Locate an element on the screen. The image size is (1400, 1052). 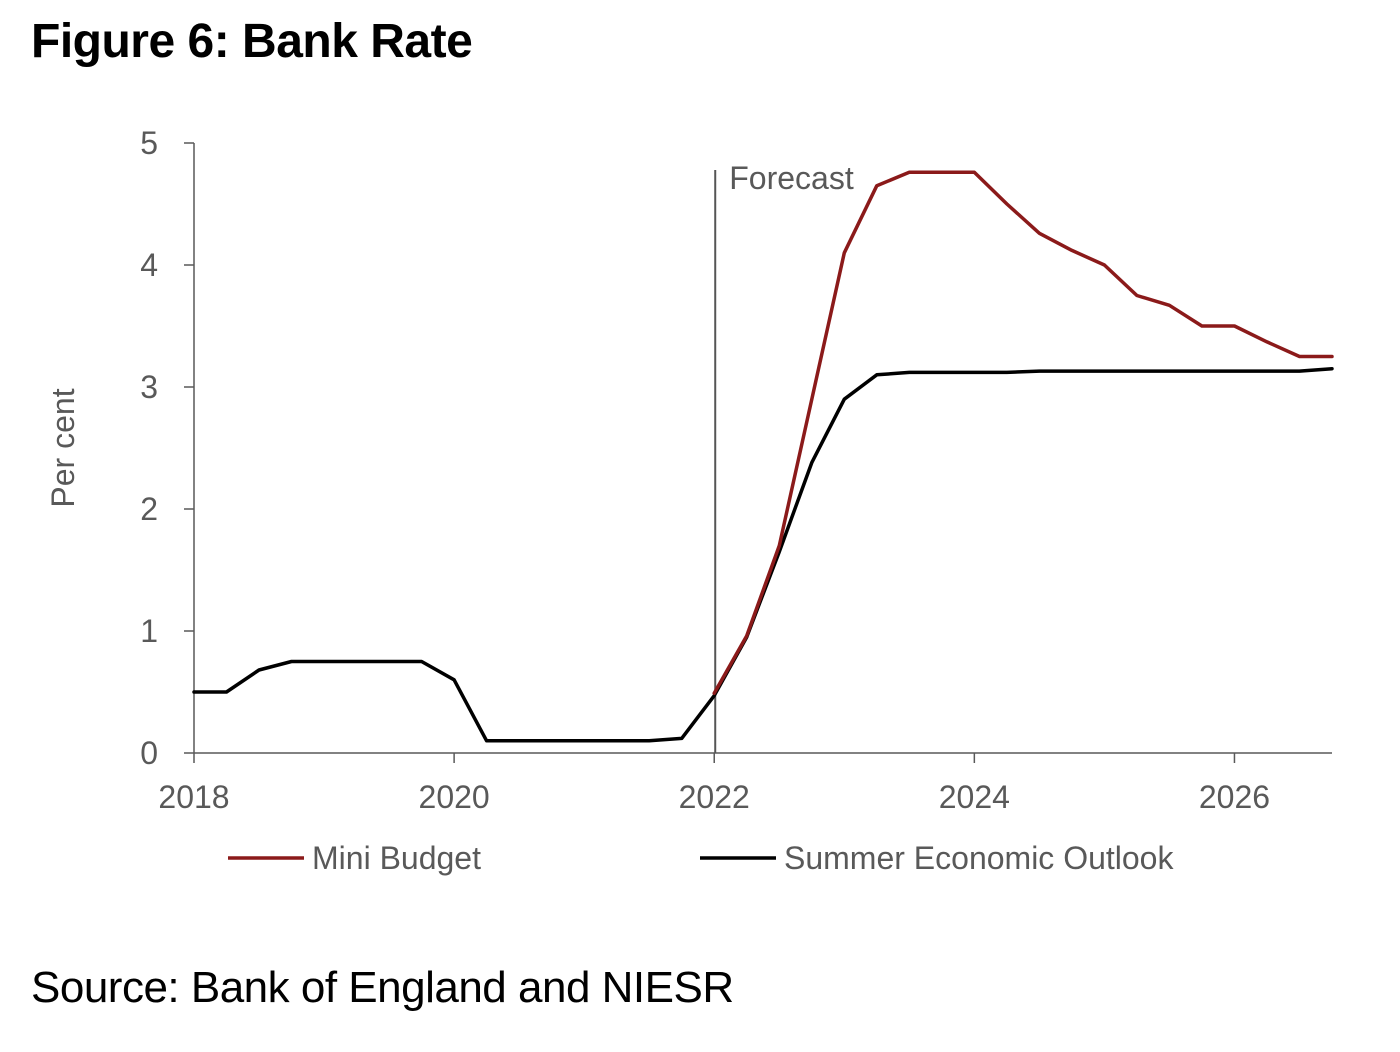
x-tick-label: 2024 is located at coordinates (974, 797).